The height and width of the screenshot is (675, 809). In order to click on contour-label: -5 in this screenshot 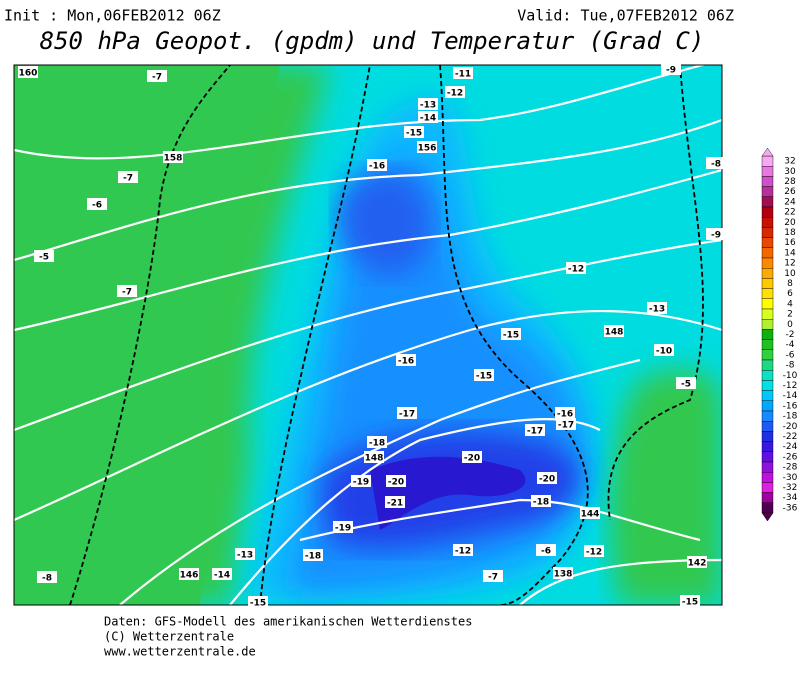, I will do `click(686, 383)`.